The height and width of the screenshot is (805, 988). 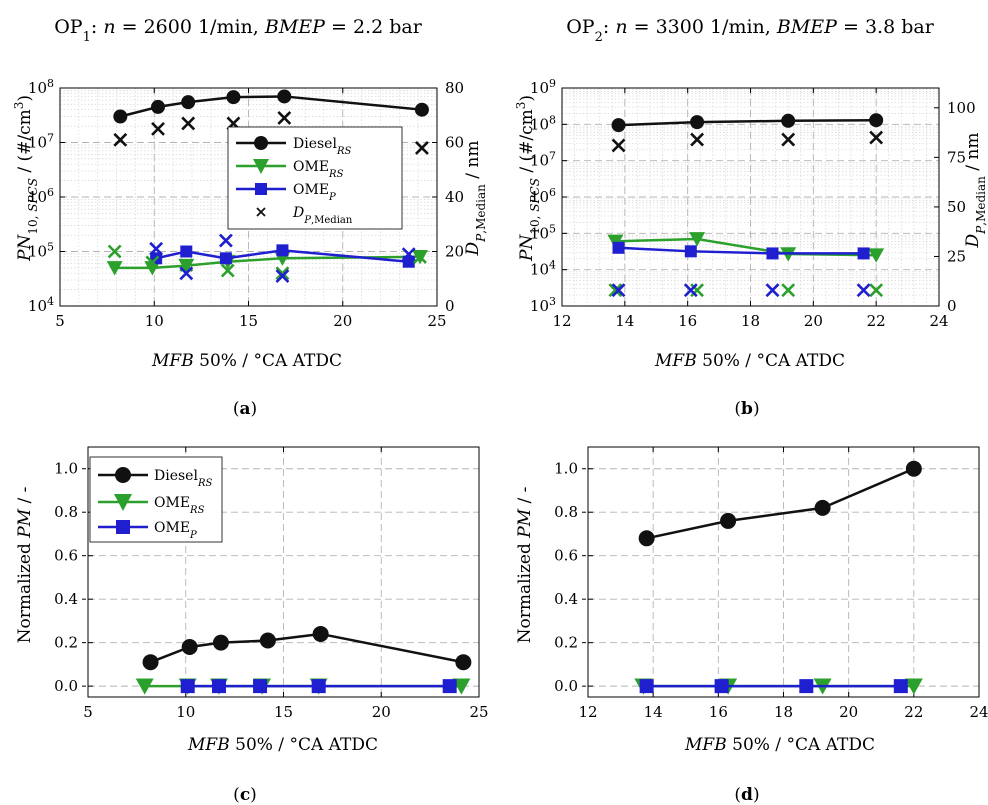 What do you see at coordinates (454, 252) in the screenshot?
I see `ytick-label-right-a: 20` at bounding box center [454, 252].